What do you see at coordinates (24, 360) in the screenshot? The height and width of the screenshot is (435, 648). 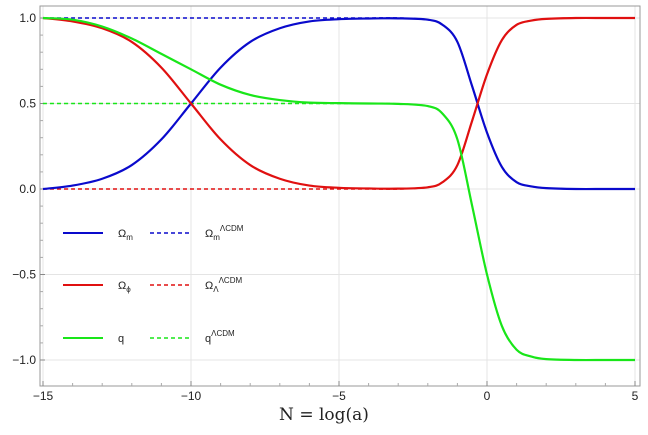 I see `y-tick-label: −1.0` at bounding box center [24, 360].